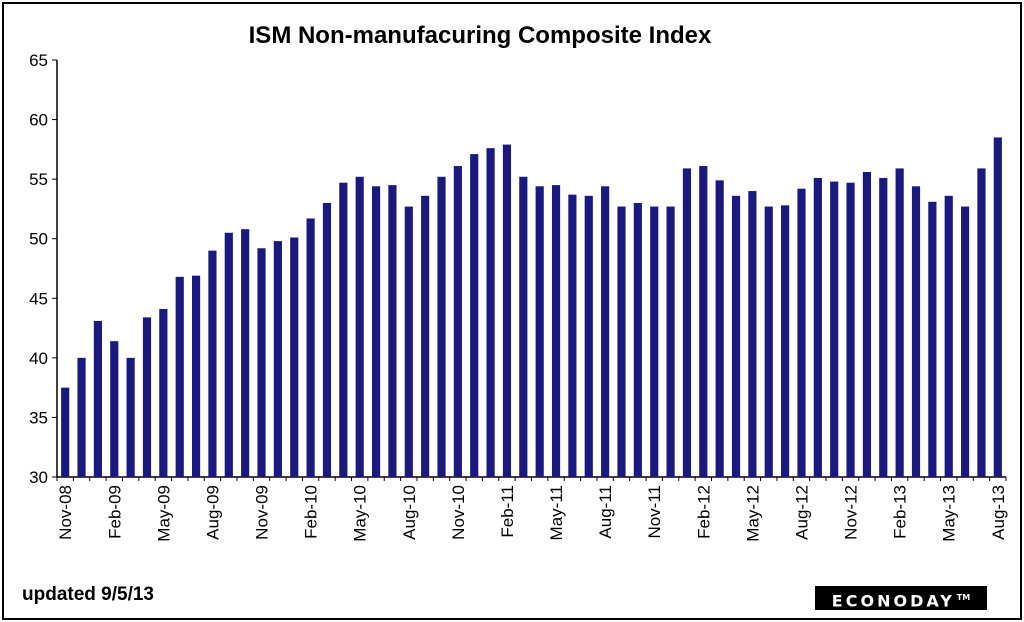 Image resolution: width=1024 pixels, height=622 pixels. What do you see at coordinates (752, 513) in the screenshot?
I see `x-tick-label: May-12` at bounding box center [752, 513].